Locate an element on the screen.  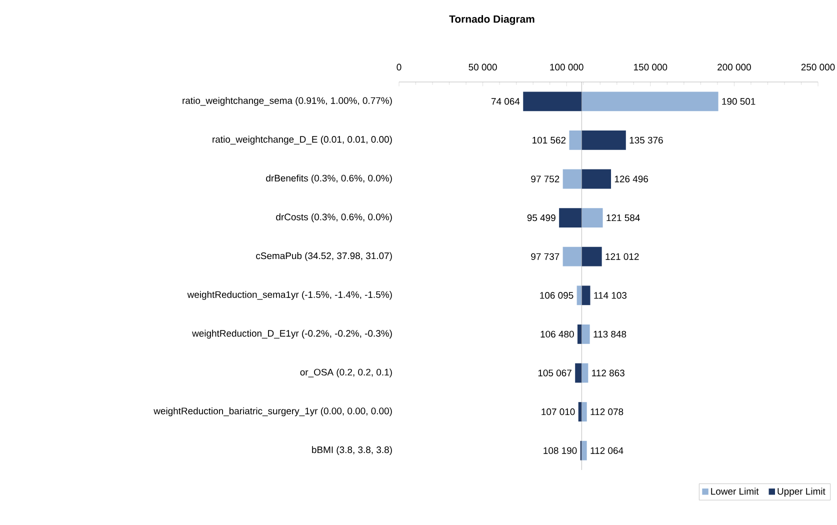
legend-label: Upper Limit is located at coordinates (802, 492).